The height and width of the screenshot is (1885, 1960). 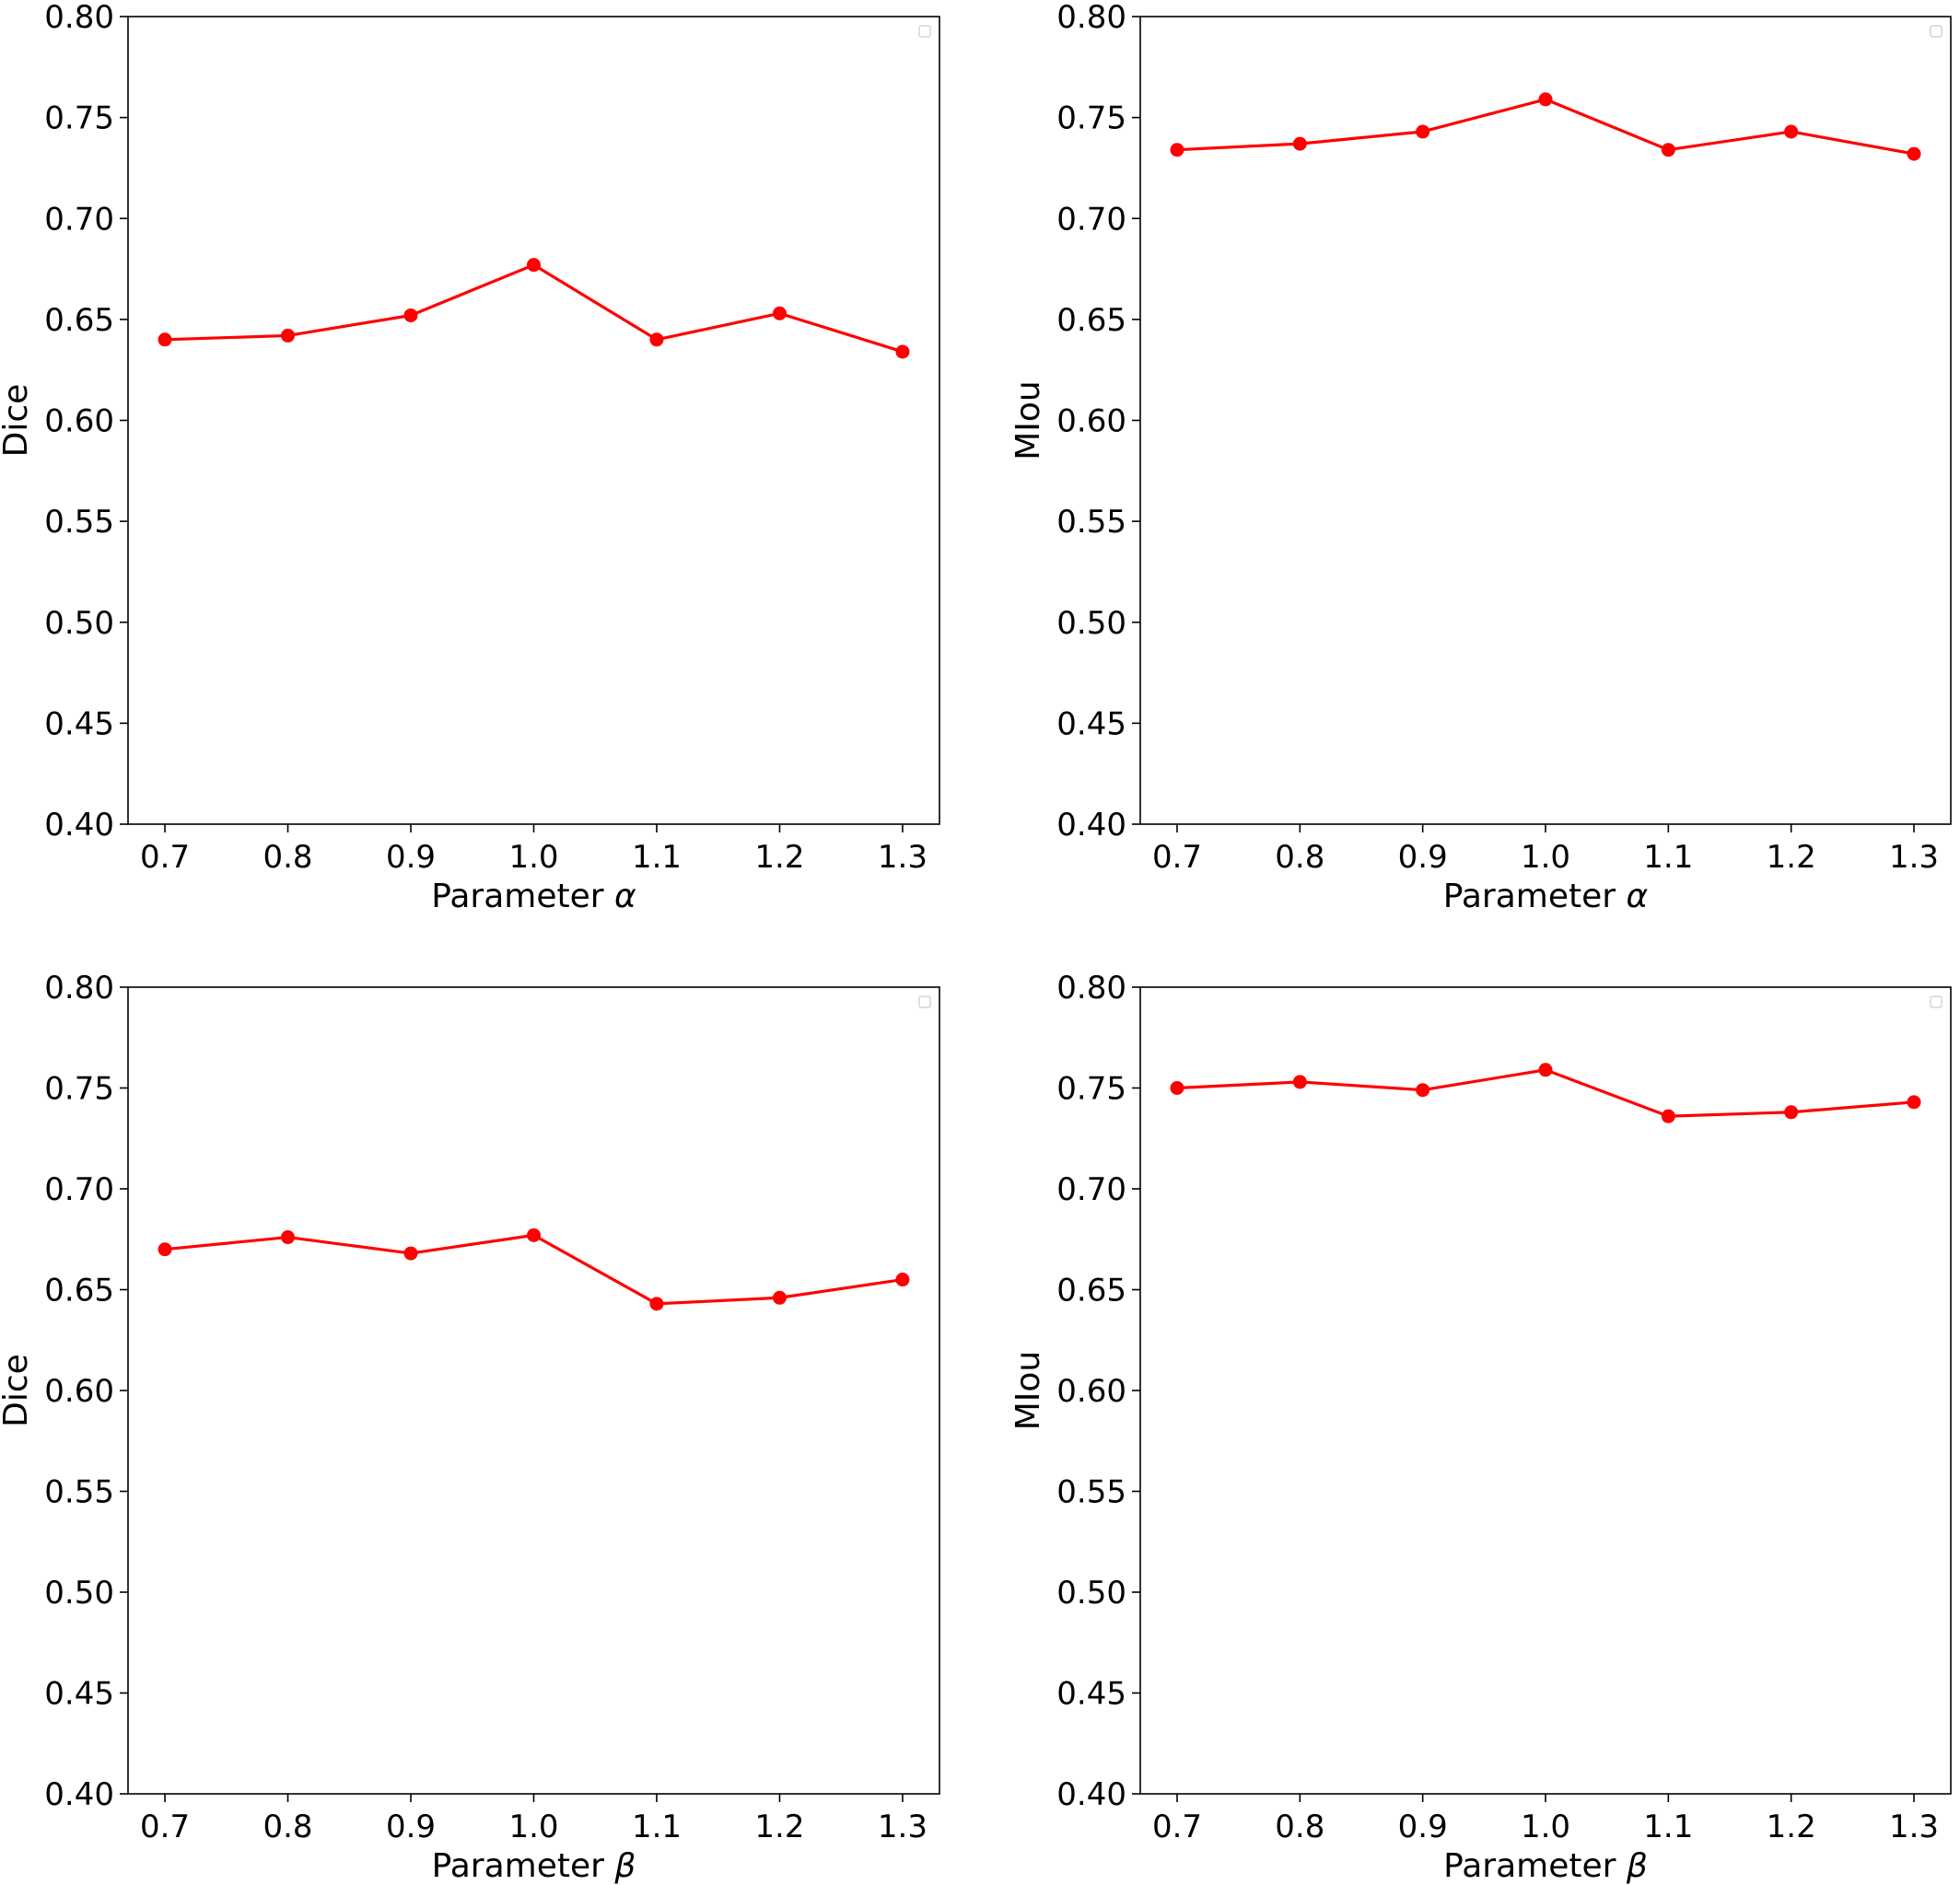 I want to click on x-axis-label-symbol: β, so click(x=624, y=1866).